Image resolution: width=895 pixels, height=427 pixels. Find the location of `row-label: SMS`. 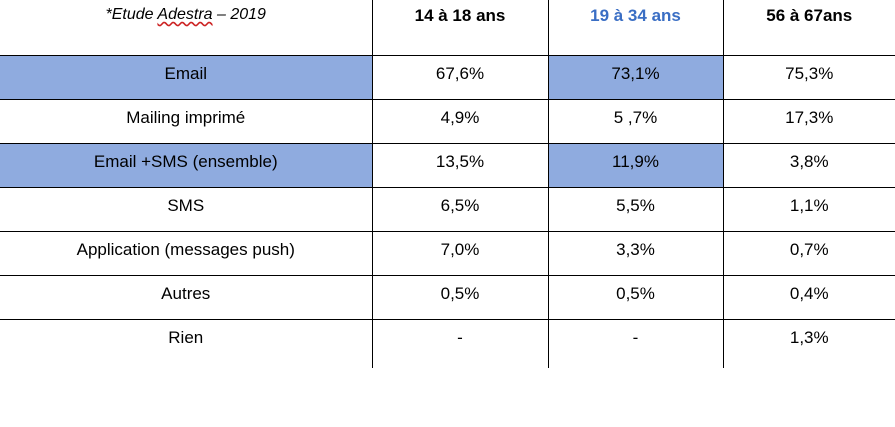

row-label: SMS is located at coordinates (186, 209).